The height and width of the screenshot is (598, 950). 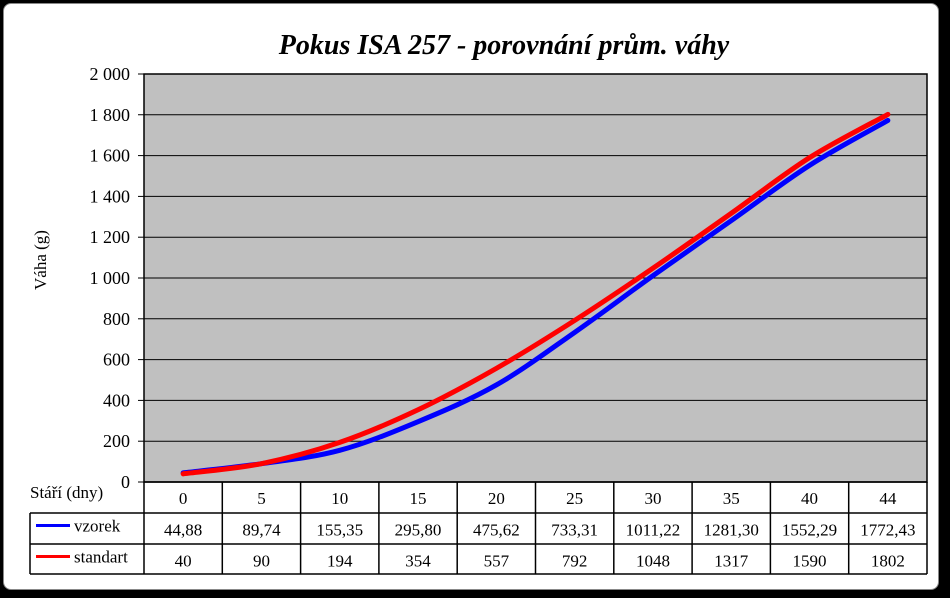 I want to click on y-tick-label: 1 600, so click(x=110, y=156).